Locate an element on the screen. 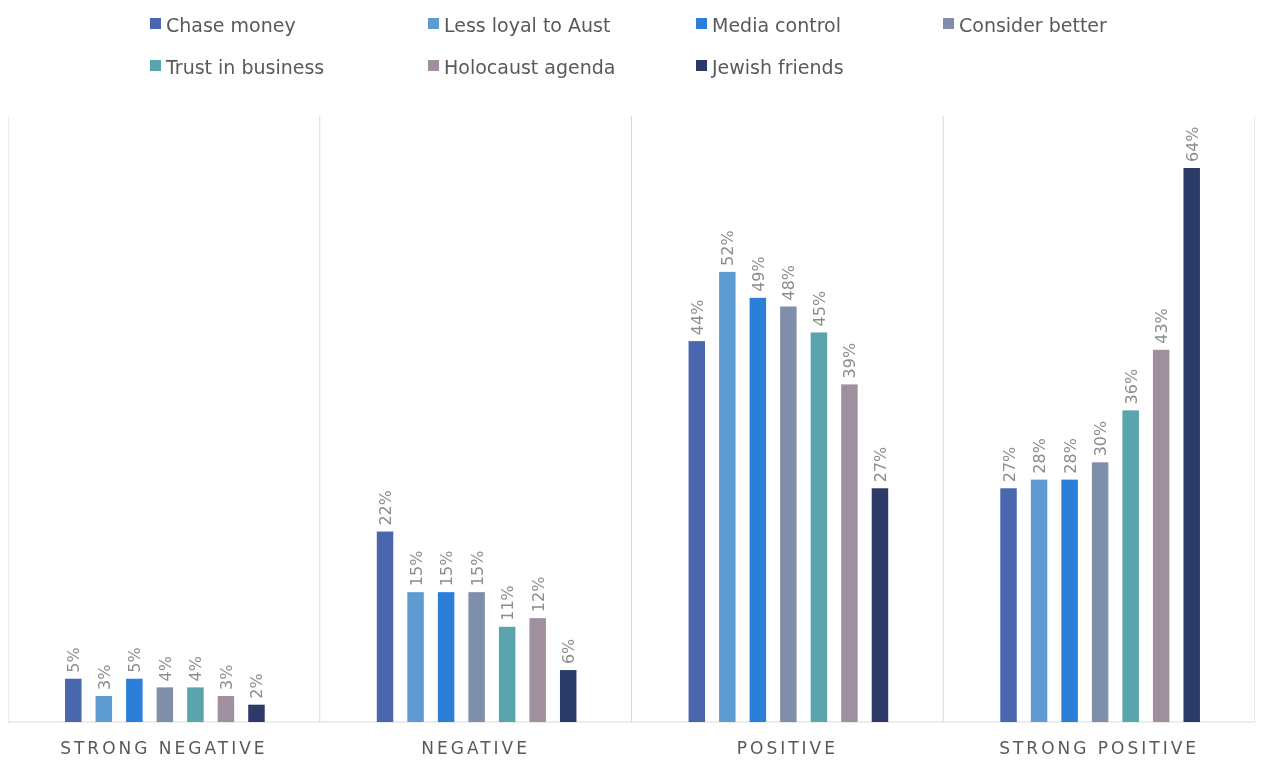 Image resolution: width=1263 pixels, height=771 pixels. x-tick-label: POSITIVE is located at coordinates (787, 748).